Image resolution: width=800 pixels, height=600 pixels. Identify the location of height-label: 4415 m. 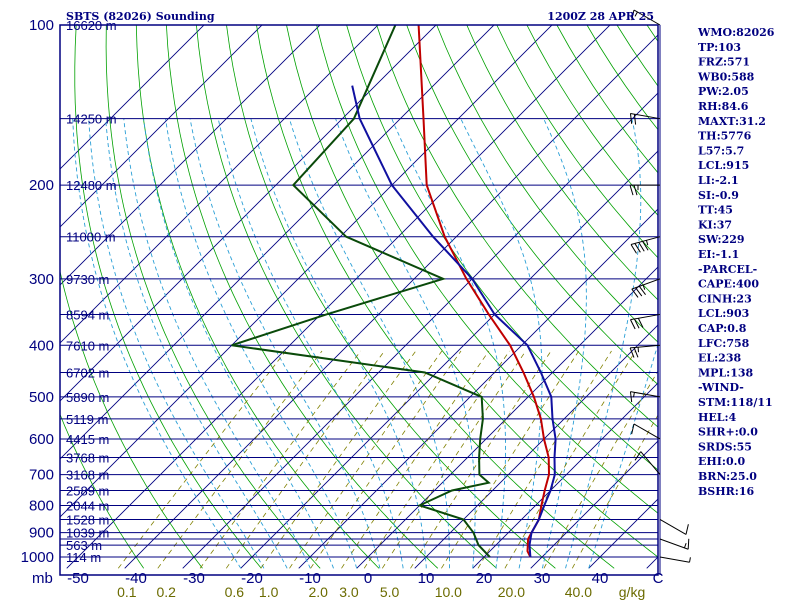
(87, 439).